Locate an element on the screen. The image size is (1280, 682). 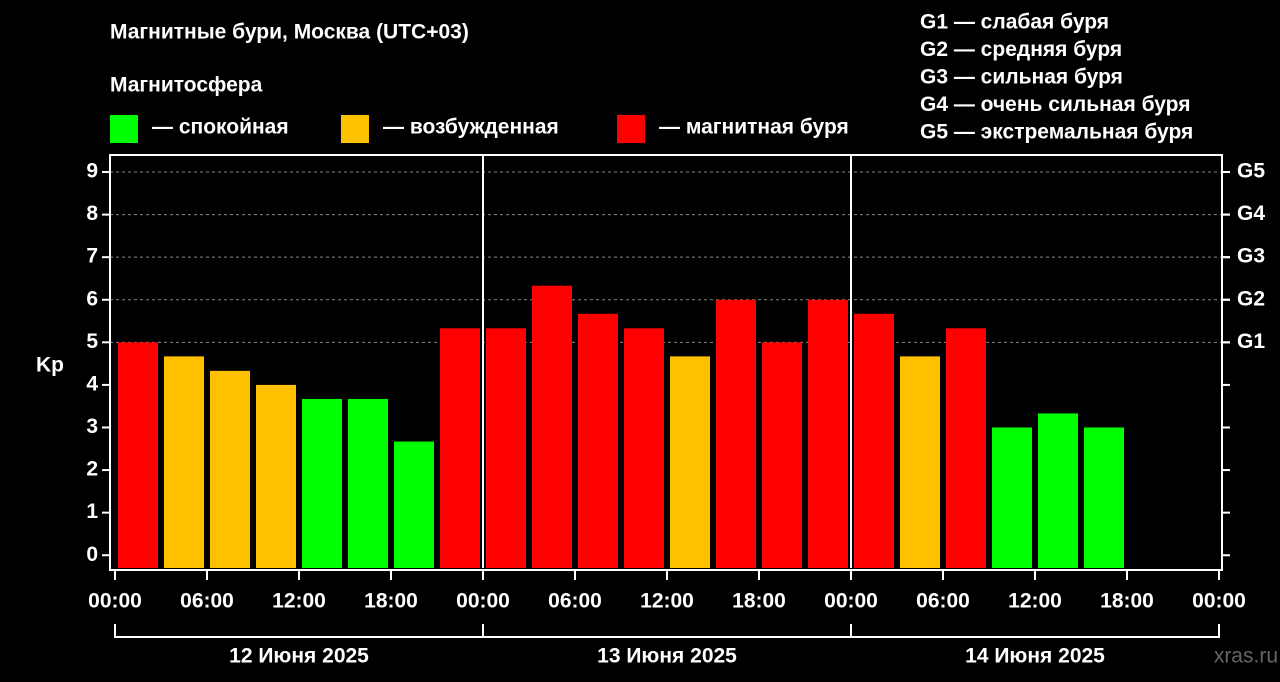
y-tick-label: 8 is located at coordinates (92, 213).